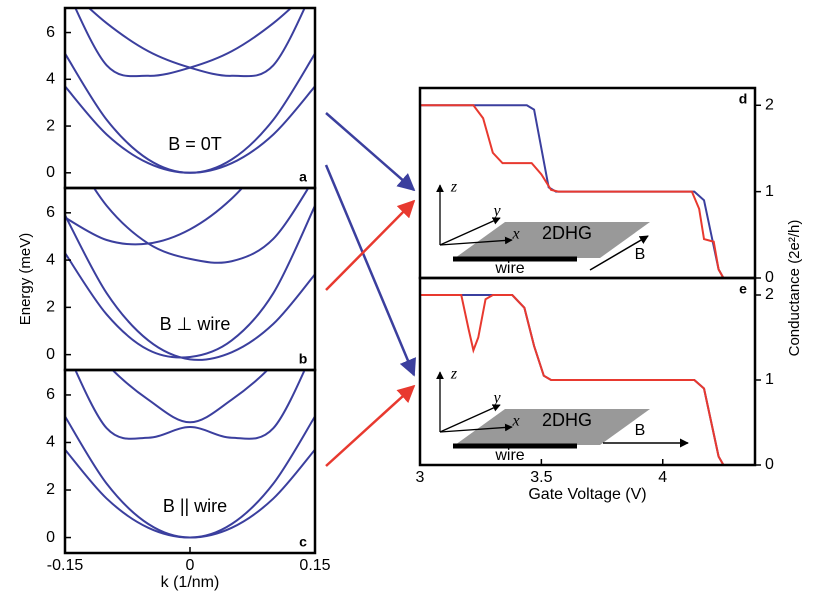 This screenshot has width=813, height=593. What do you see at coordinates (195, 144) in the screenshot?
I see `annotation: B = 0T` at bounding box center [195, 144].